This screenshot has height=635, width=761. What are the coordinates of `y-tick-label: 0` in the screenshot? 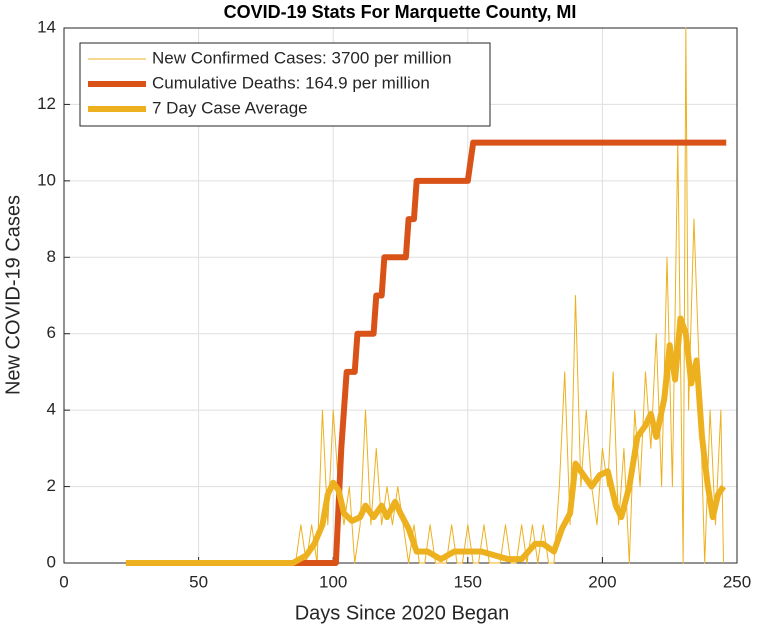 It's located at (51, 561).